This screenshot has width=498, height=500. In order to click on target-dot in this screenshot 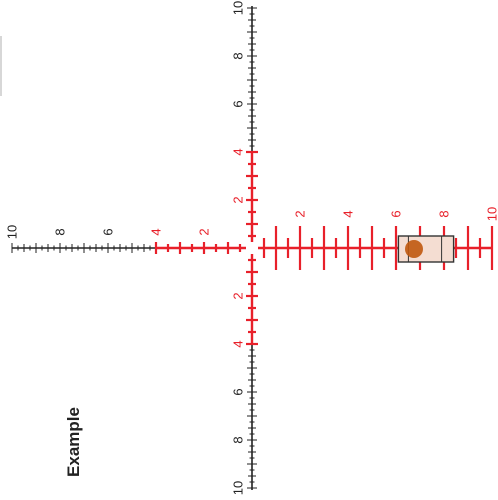, I will do `click(414, 249)`.